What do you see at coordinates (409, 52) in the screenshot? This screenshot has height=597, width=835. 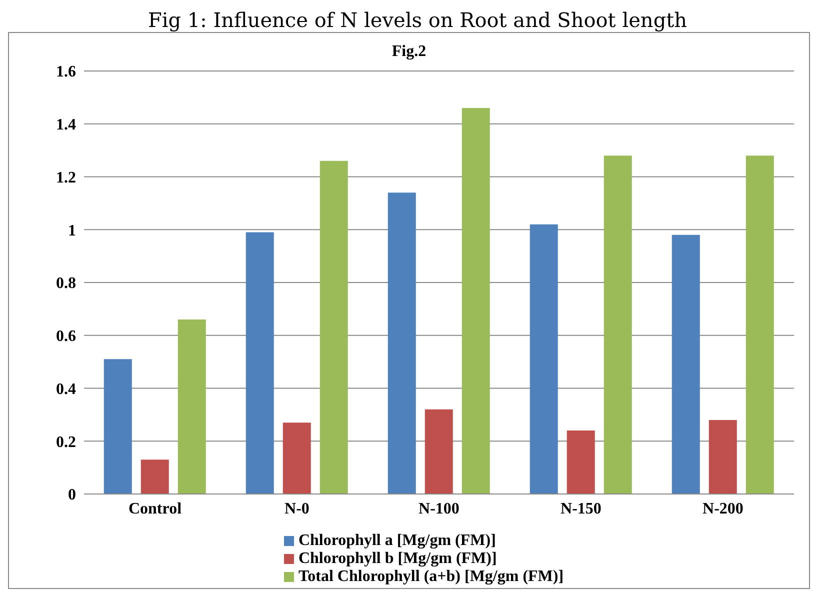 I see `chart-title: Fig.2` at bounding box center [409, 52].